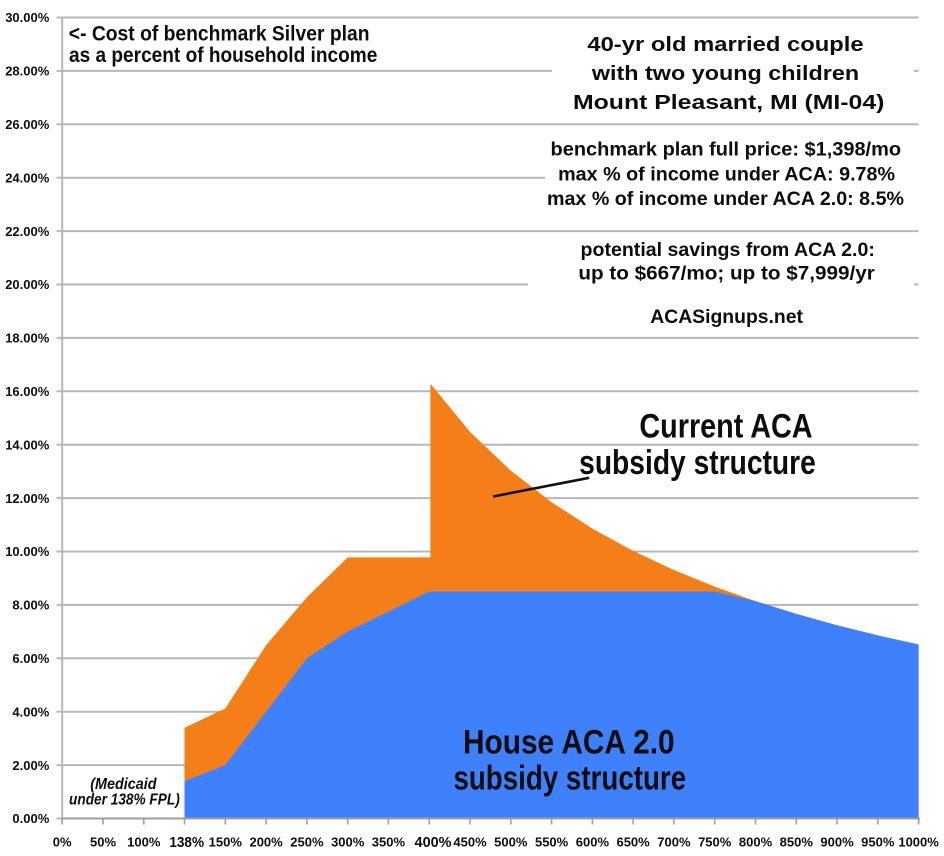 This screenshot has width=944, height=856. What do you see at coordinates (307, 842) in the screenshot?
I see `svg-text: 250%` at bounding box center [307, 842].